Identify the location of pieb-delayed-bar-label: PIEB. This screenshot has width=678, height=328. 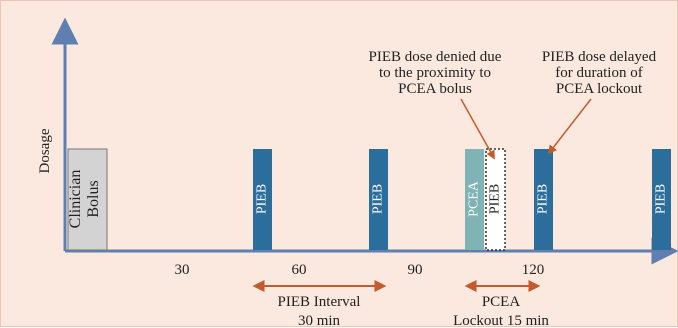
(543, 199).